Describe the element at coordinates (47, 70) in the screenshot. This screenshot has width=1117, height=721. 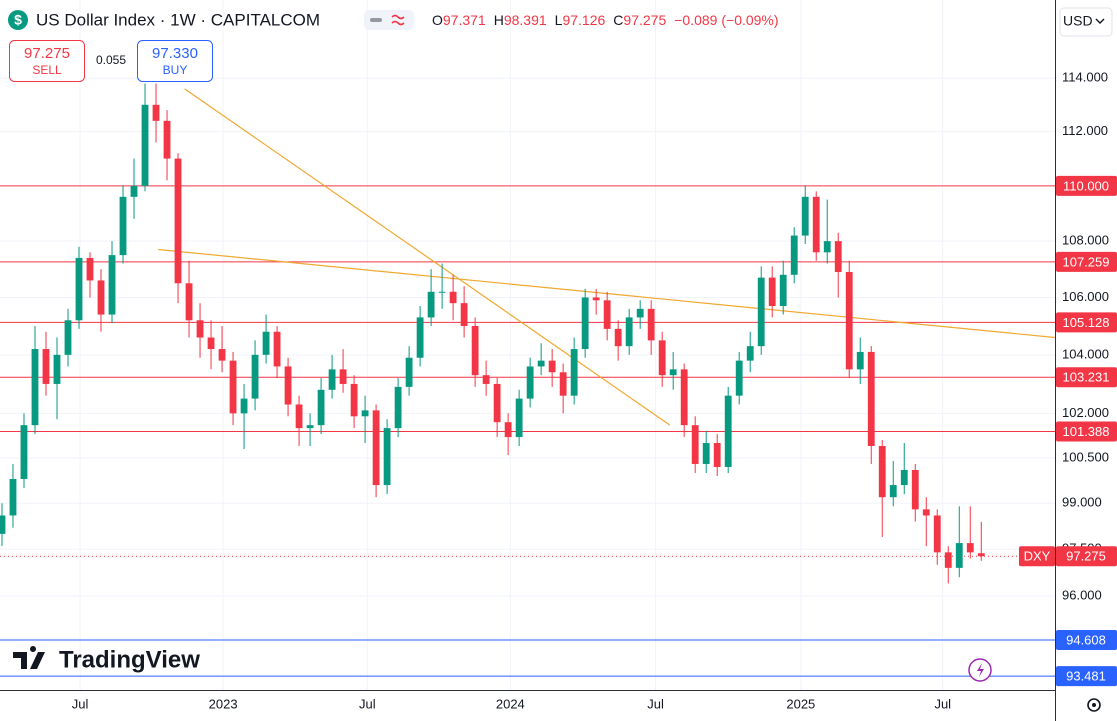
I see `sell-label: SELL` at that location.